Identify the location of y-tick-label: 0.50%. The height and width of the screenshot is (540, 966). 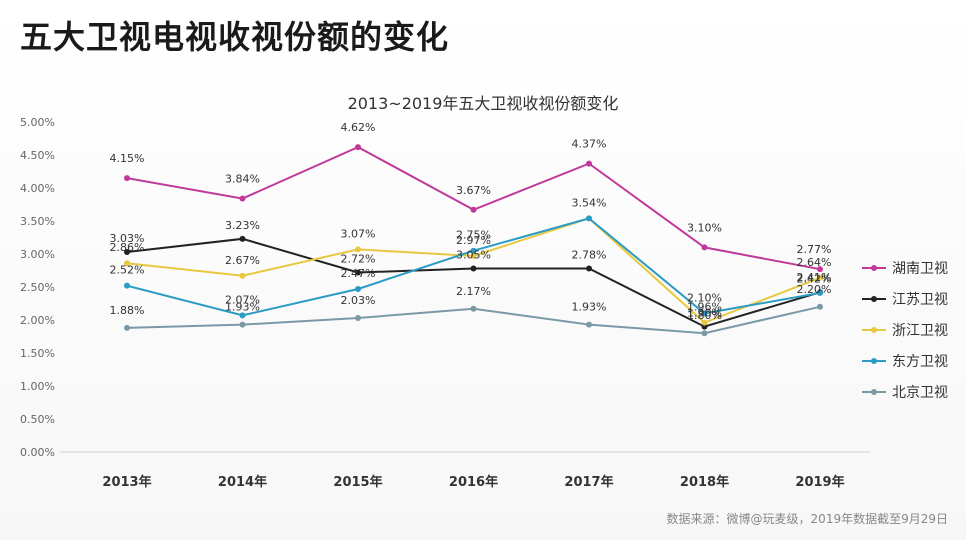
(37, 419).